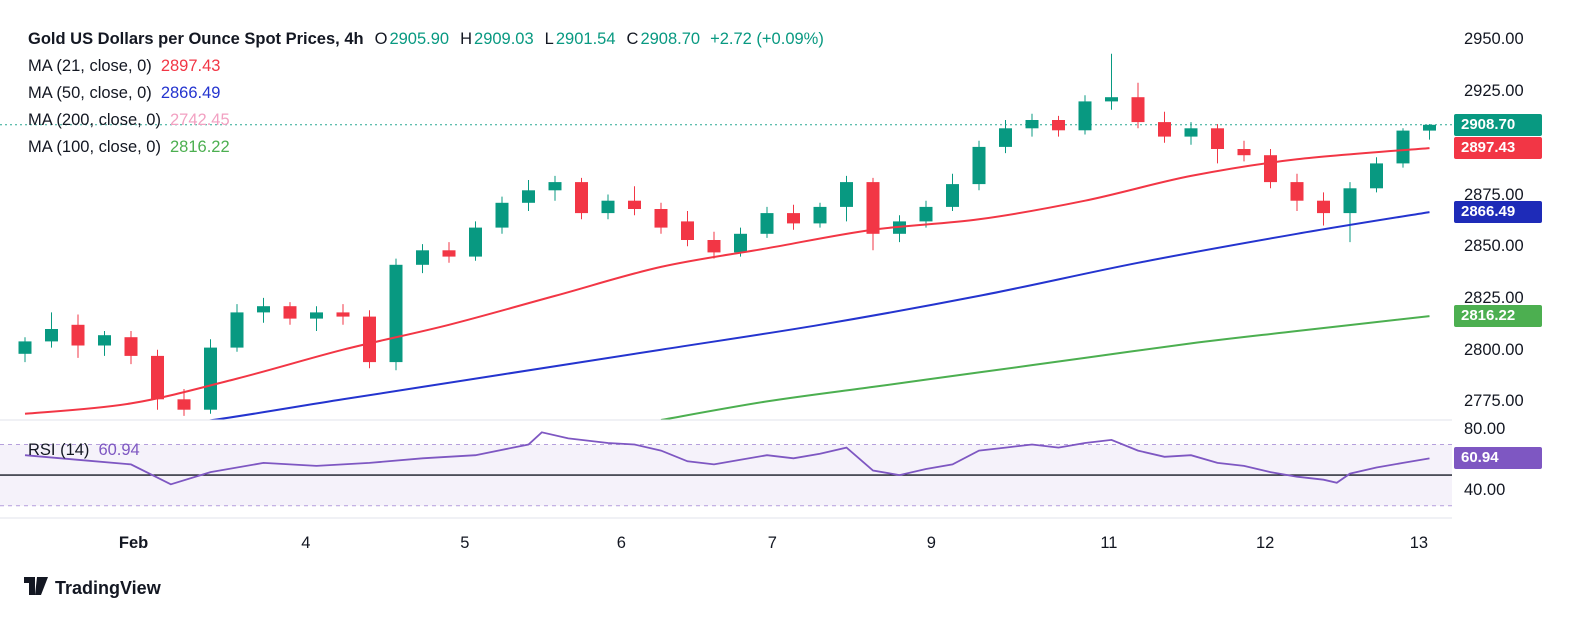 Image resolution: width=1592 pixels, height=625 pixels. What do you see at coordinates (1494, 91) in the screenshot?
I see `price-axis-tick: 2925.00` at bounding box center [1494, 91].